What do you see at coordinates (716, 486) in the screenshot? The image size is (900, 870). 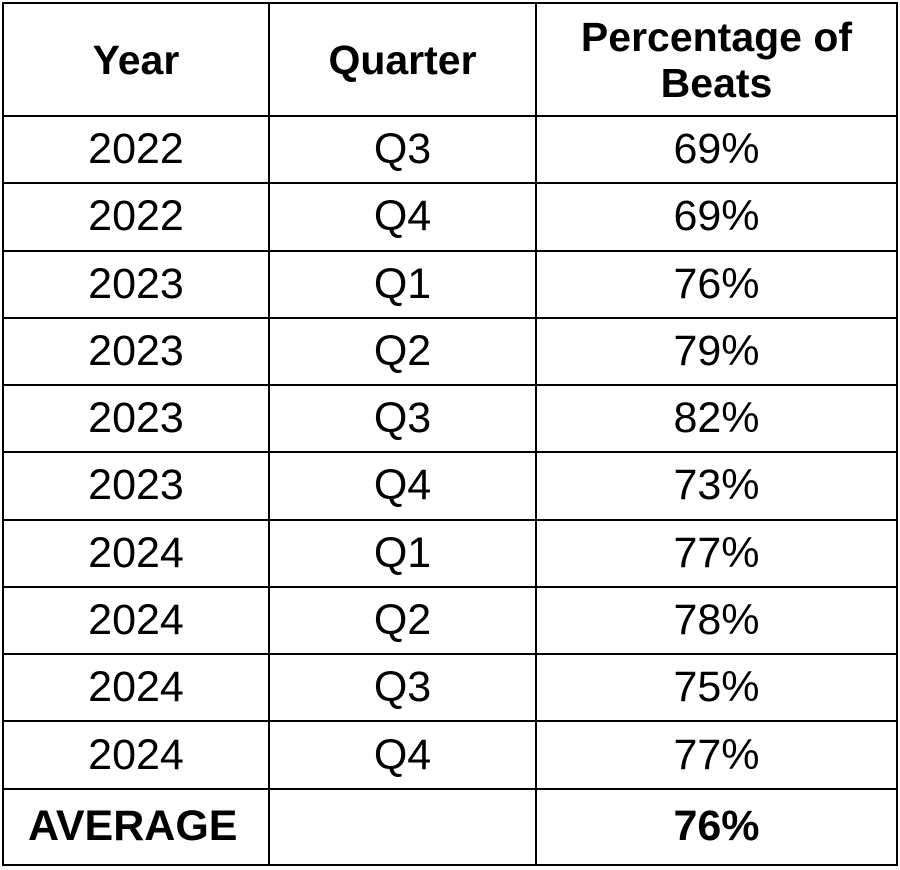 I see `cell-percentage: 73%` at bounding box center [716, 486].